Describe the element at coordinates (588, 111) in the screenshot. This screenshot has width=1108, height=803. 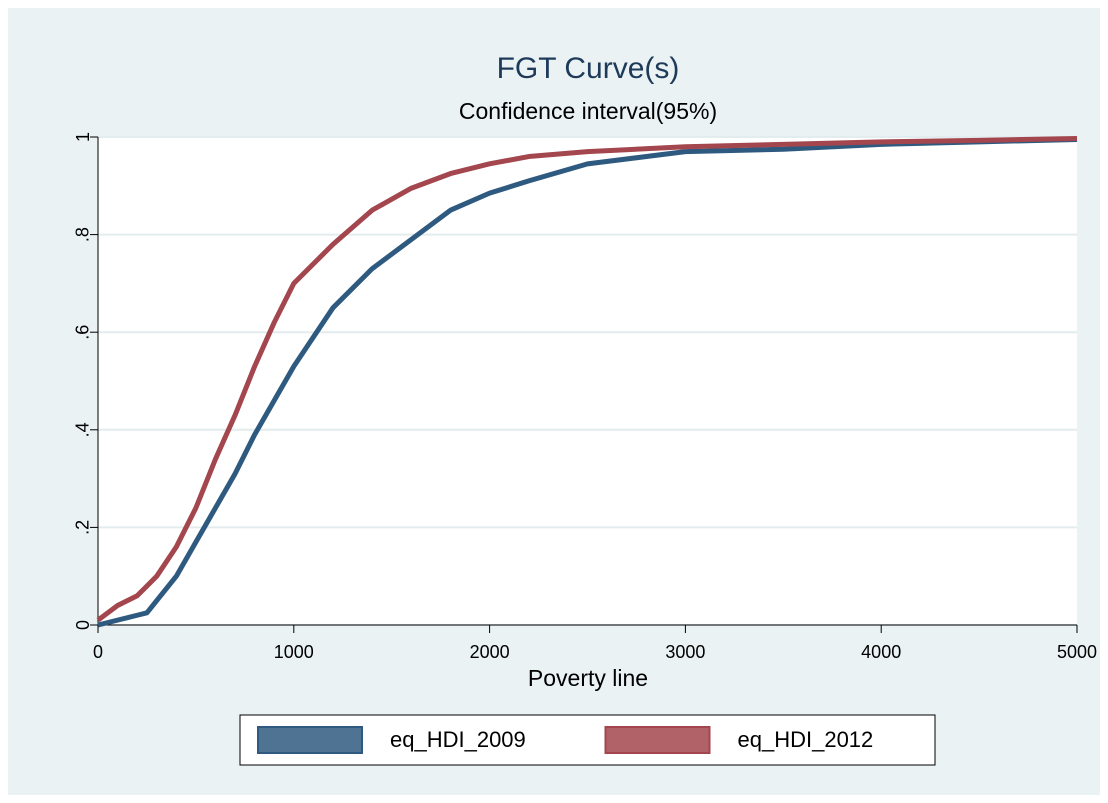
I see `chart-subtitle: Confidence interval(95%)` at that location.